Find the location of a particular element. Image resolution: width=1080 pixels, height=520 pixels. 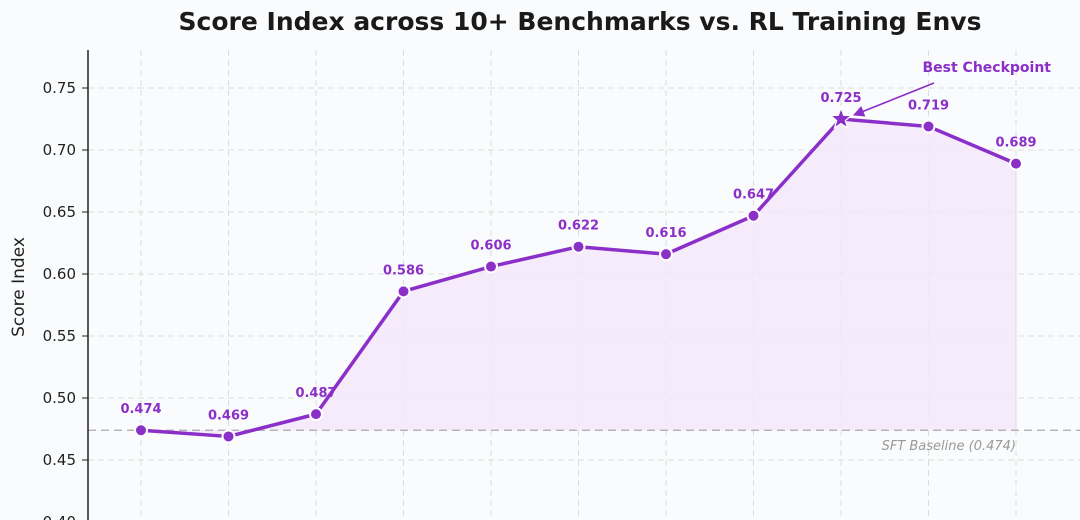

baseline: SFT Baseline (0.474) is located at coordinates (584, 441).